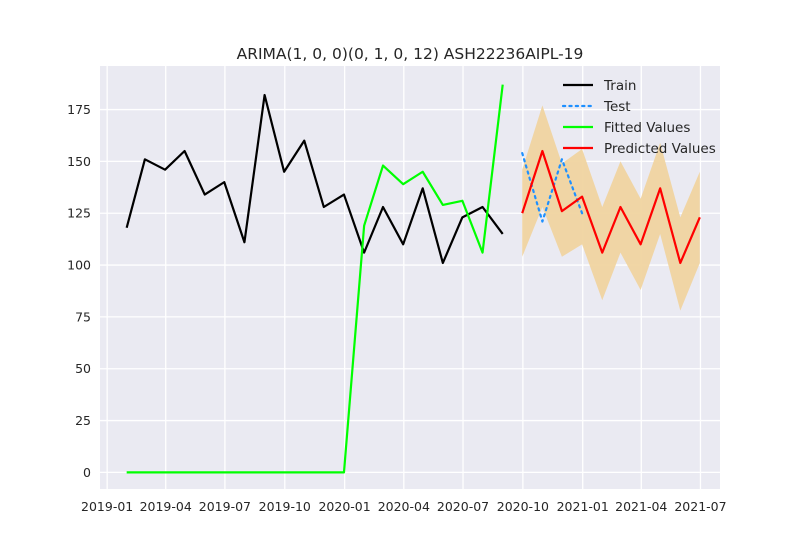 Image resolution: width=800 pixels, height=554 pixels. I want to click on x-tick-label: 2019-10, so click(285, 506).